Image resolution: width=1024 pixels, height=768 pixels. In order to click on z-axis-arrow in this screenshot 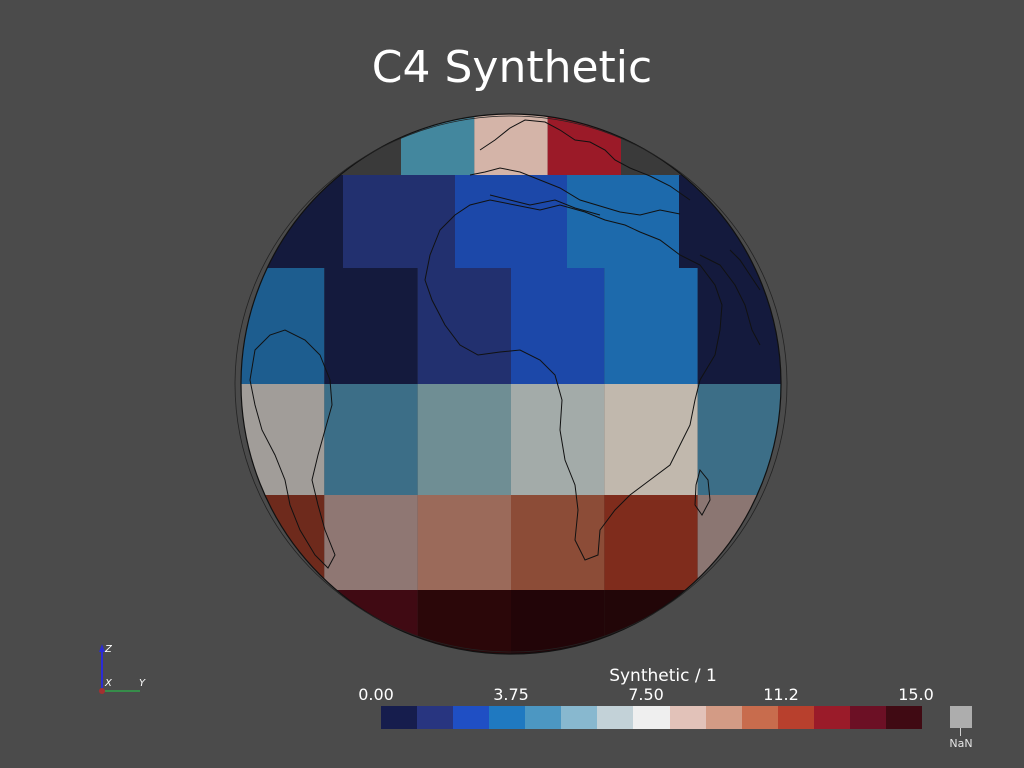, I will do `click(102, 648)`.